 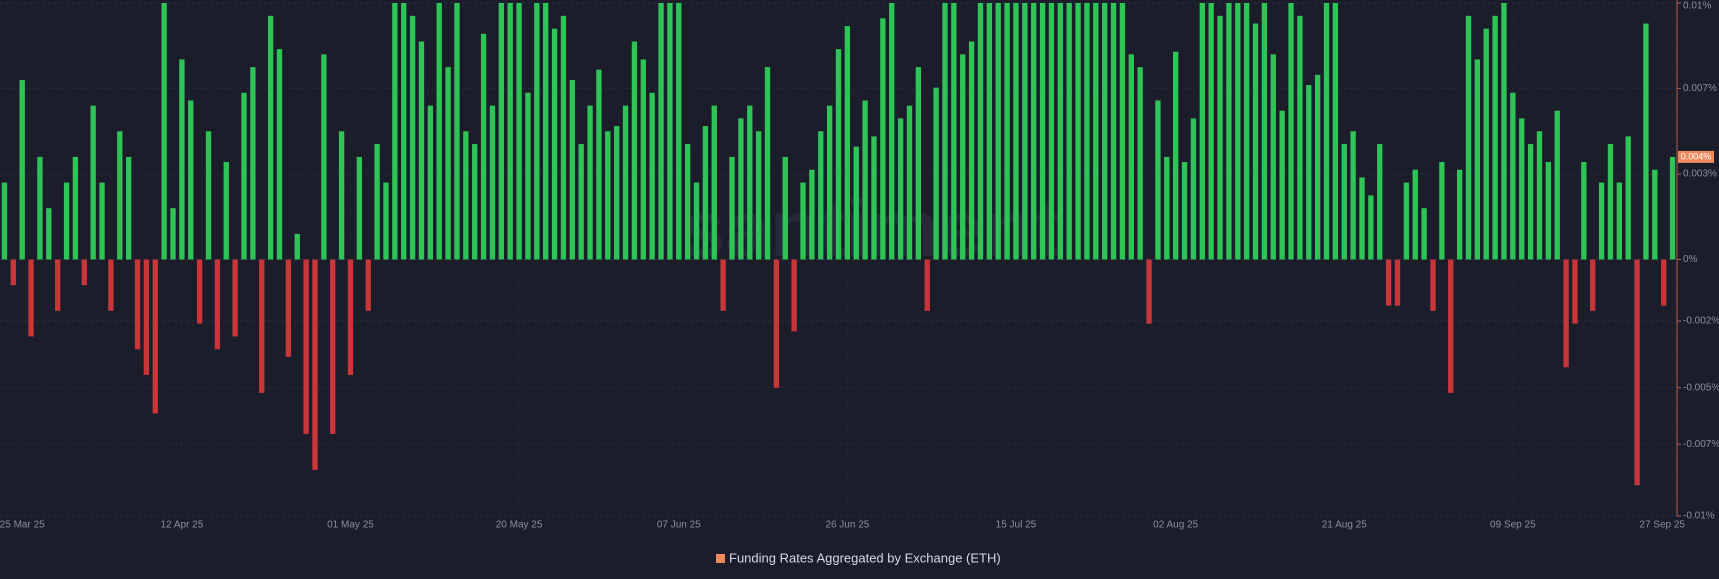 I want to click on y-tick-label: 0%, so click(x=1690, y=259).